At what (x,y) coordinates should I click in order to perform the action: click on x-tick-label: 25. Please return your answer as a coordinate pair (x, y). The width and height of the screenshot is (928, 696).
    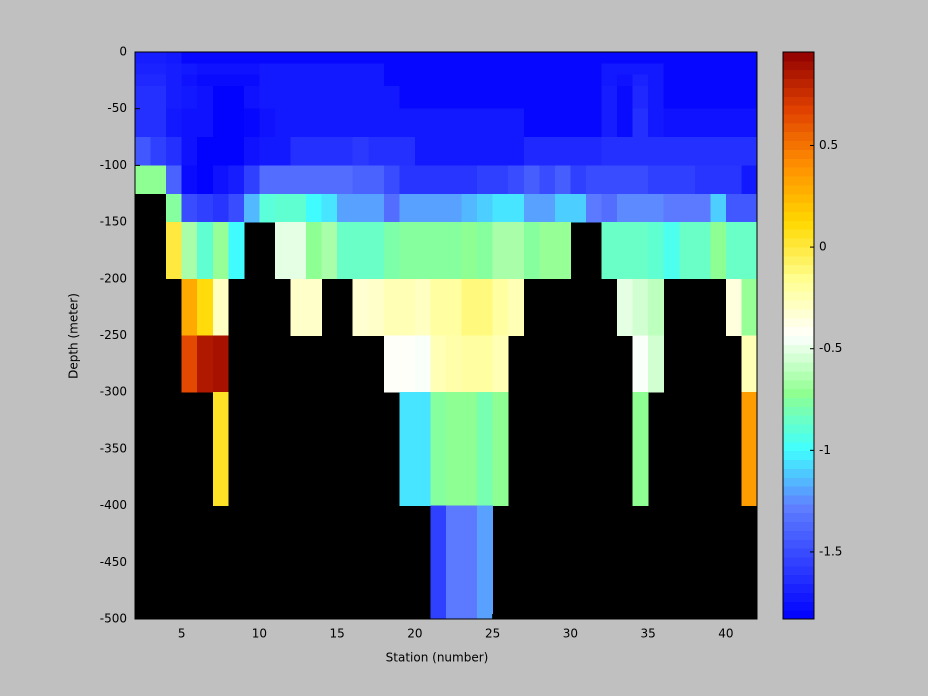
    Looking at the image, I should click on (492, 634).